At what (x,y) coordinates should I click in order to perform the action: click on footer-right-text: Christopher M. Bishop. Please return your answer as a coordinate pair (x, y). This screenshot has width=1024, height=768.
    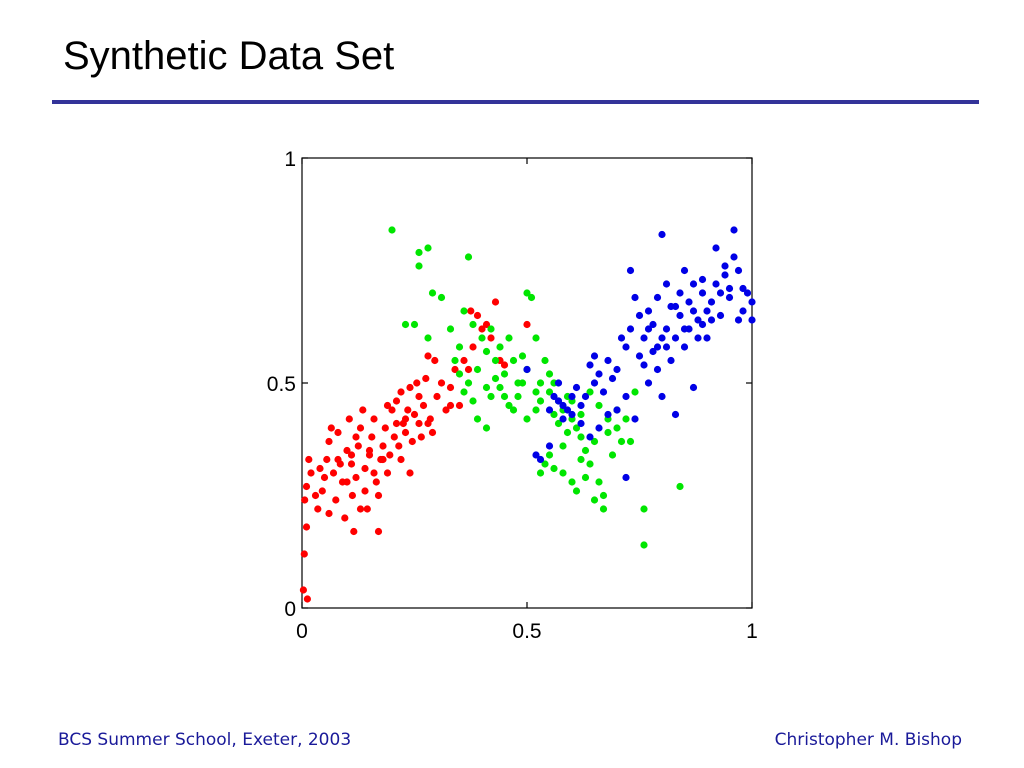
    Looking at the image, I should click on (868, 740).